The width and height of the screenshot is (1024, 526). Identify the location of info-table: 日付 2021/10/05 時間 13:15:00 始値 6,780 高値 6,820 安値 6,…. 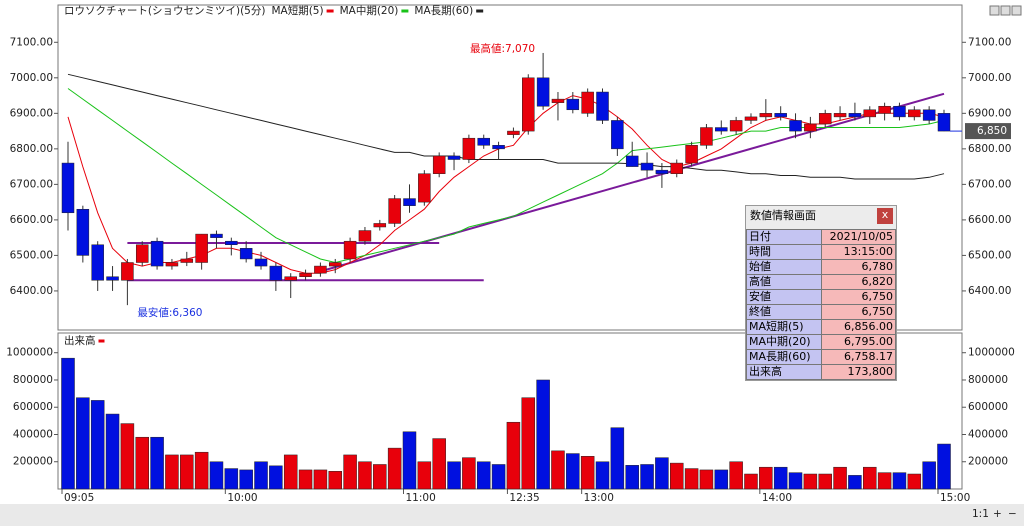
(821, 304).